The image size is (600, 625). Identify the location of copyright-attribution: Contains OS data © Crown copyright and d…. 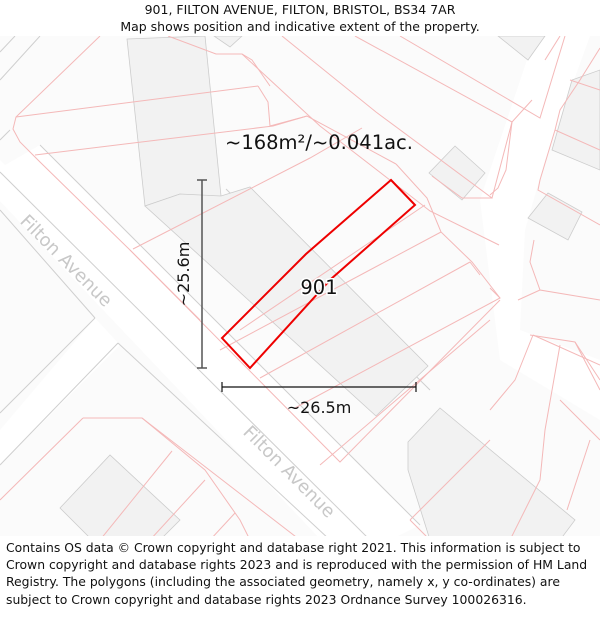
(297, 573).